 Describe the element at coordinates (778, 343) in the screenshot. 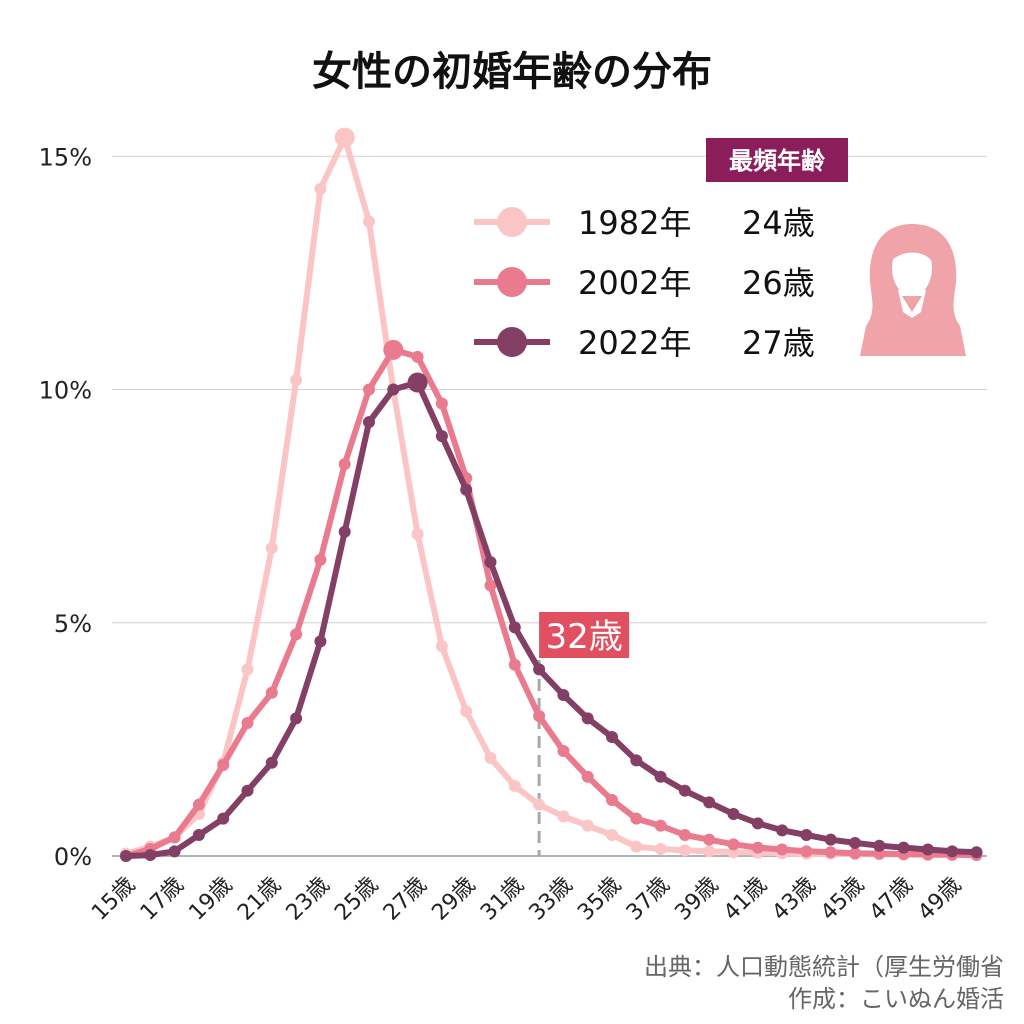

I see `legend-mode-age: 27歳` at that location.